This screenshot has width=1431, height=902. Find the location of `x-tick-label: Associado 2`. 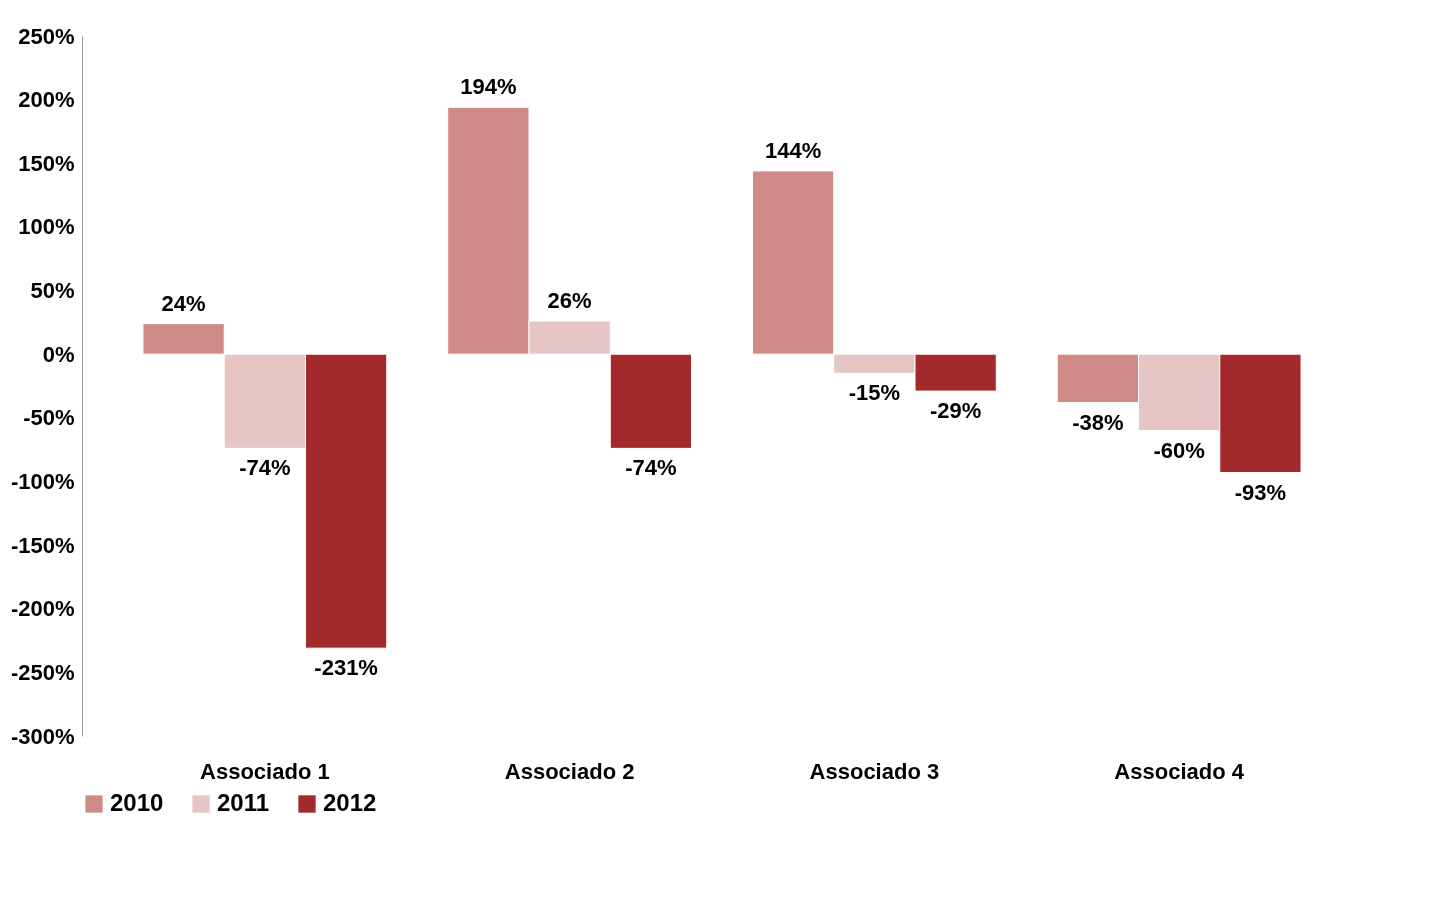

x-tick-label: Associado 2 is located at coordinates (569, 771).